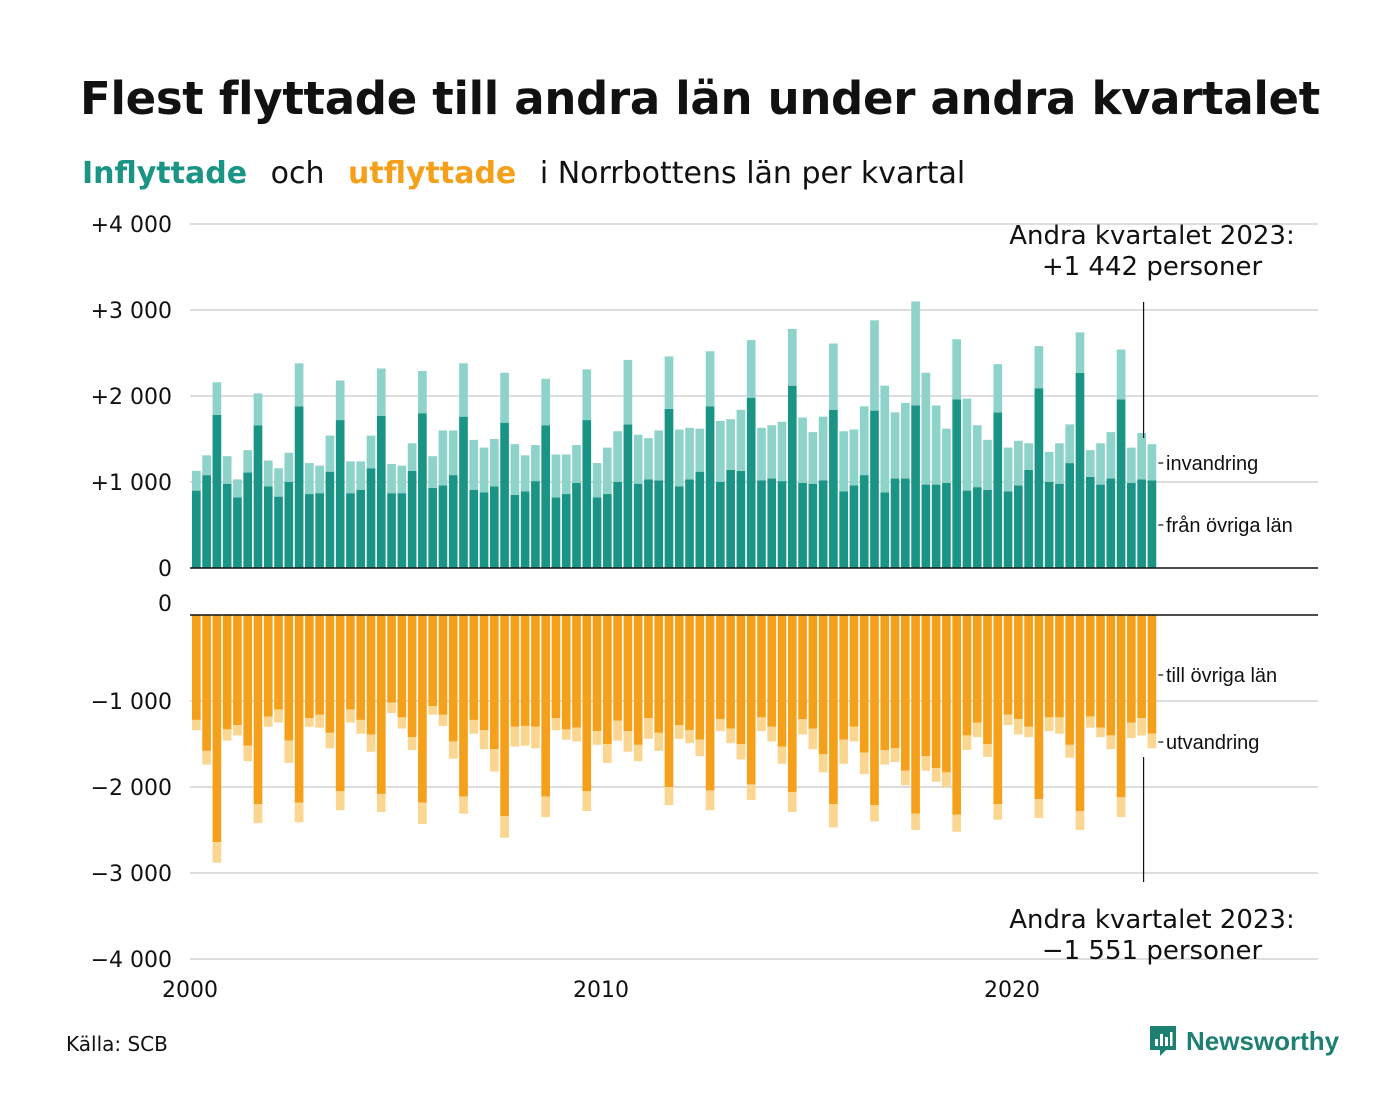 This screenshot has width=1400, height=1120. Describe the element at coordinates (432, 173) in the screenshot. I see `subtitle-utflyttade: utflyttade` at that location.